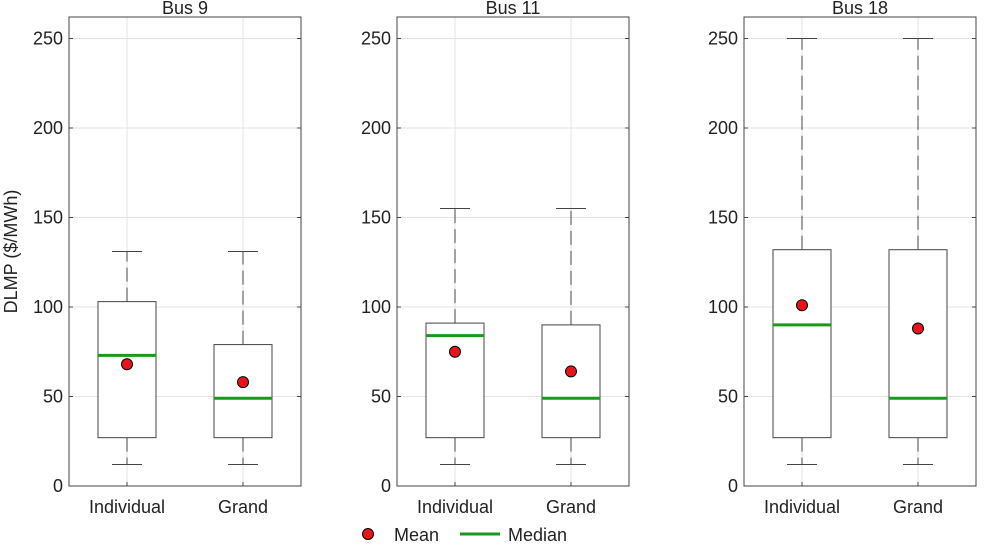  Describe the element at coordinates (368, 534) in the screenshot. I see `legend-mean-marker` at that location.